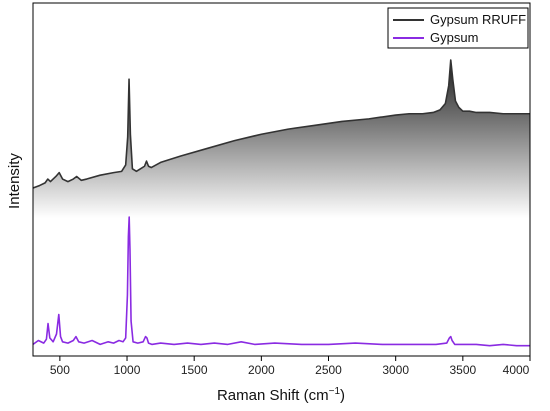 This screenshot has height=411, width=550. Describe the element at coordinates (14, 181) in the screenshot. I see `y-axis-label: Intensity` at that location.